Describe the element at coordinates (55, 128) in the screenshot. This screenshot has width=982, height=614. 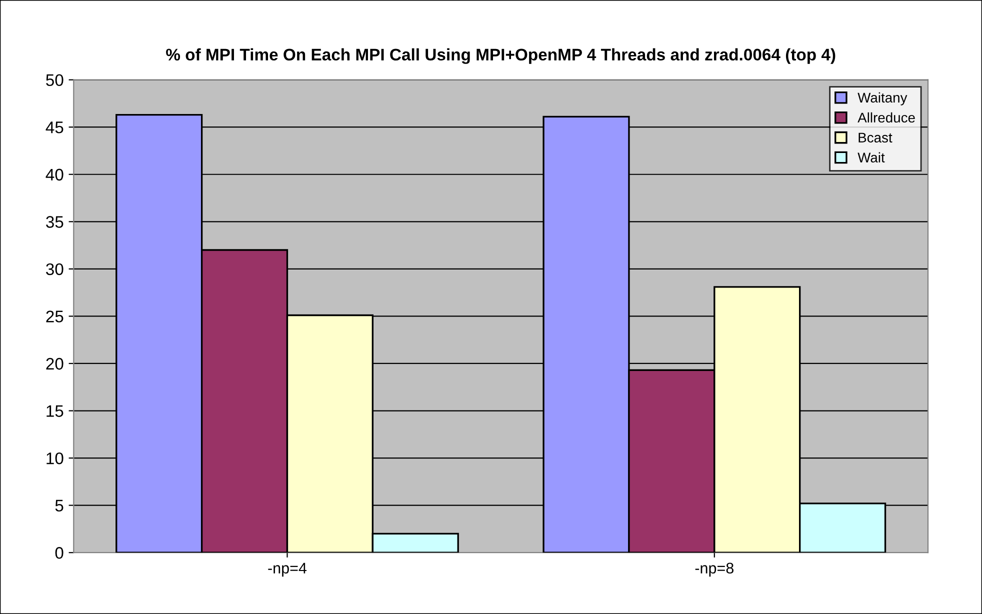
I see `y-tick-label: 45` at that location.